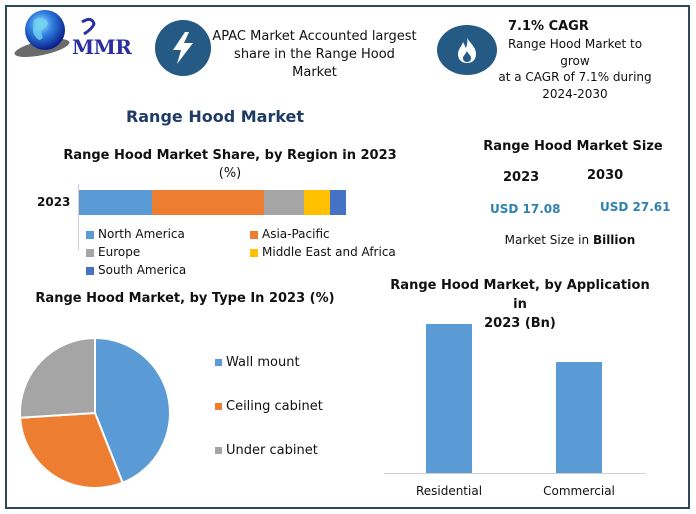 The image size is (696, 514). Describe the element at coordinates (78, 217) in the screenshot. I see `region-chart-axis` at that location.